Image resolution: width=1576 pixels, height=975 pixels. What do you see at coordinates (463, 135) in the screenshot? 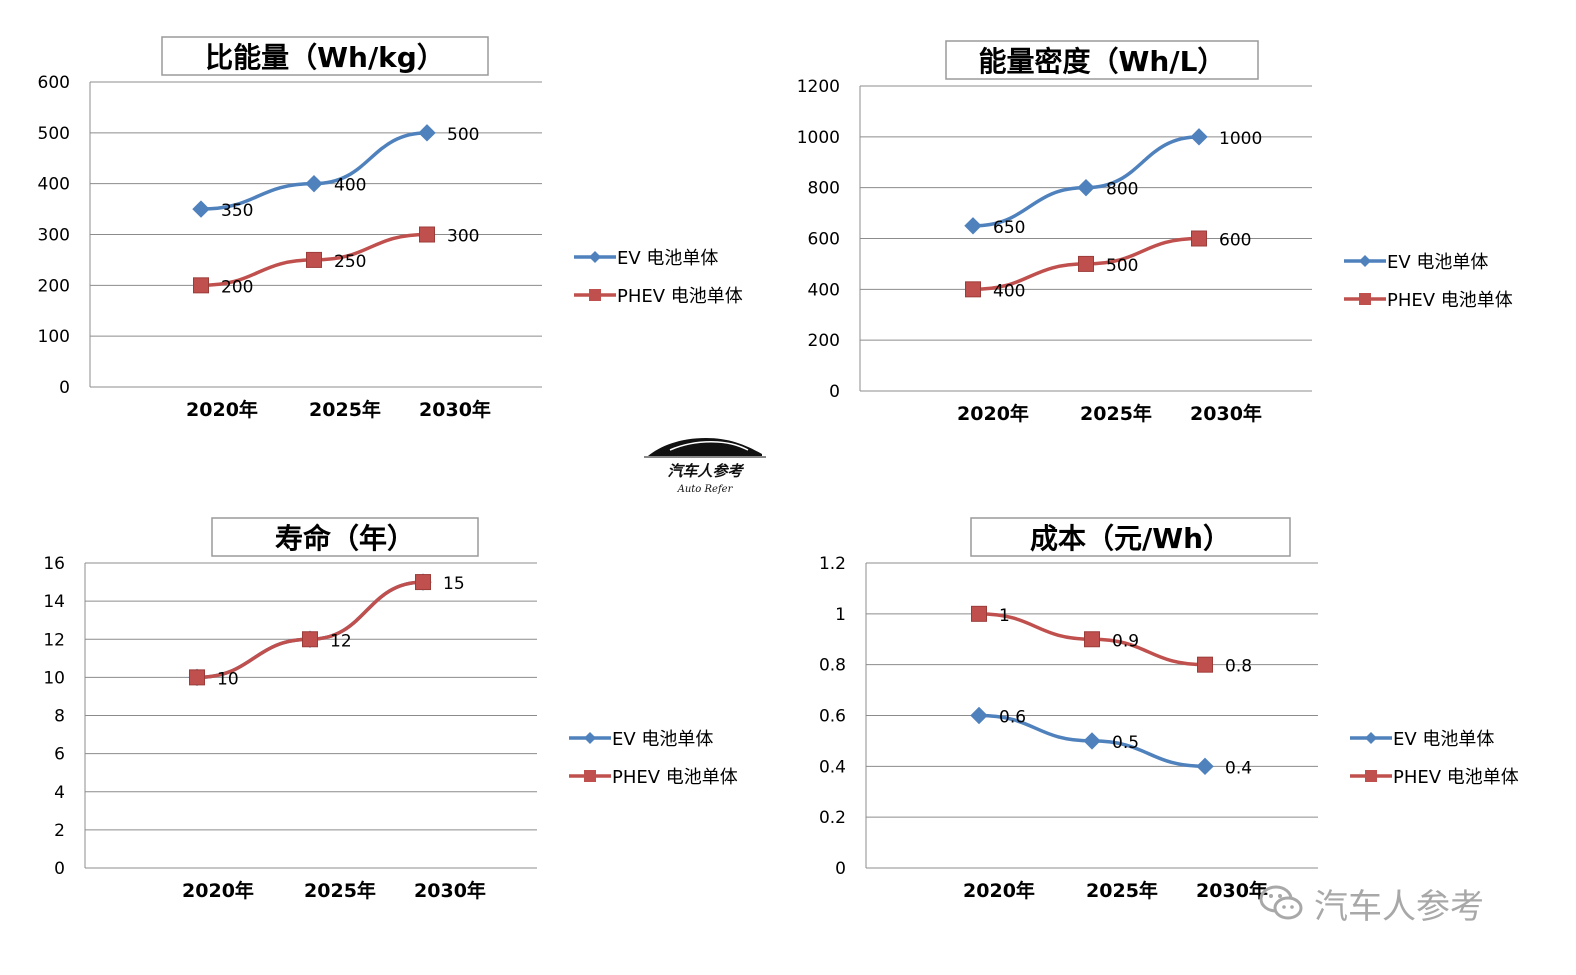
I see `data-label: 500` at bounding box center [463, 135].